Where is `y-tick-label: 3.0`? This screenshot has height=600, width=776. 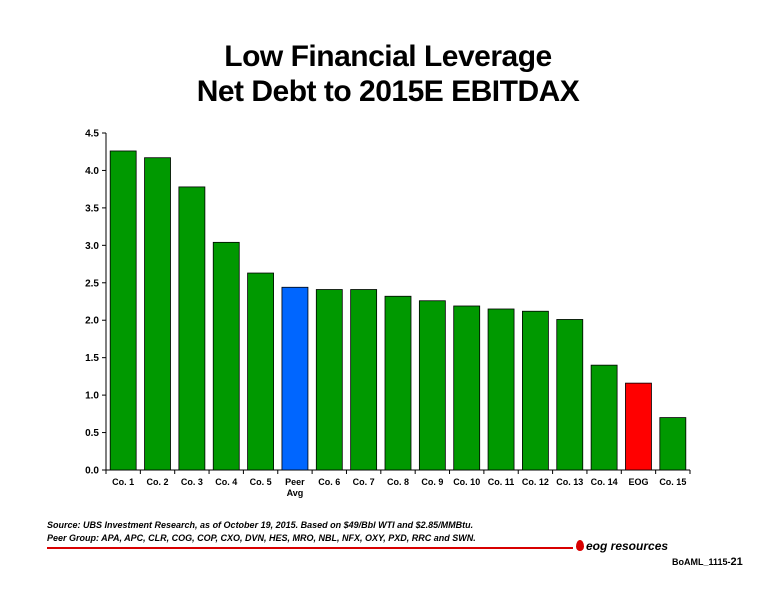 y-tick-label: 3.0 is located at coordinates (92, 246).